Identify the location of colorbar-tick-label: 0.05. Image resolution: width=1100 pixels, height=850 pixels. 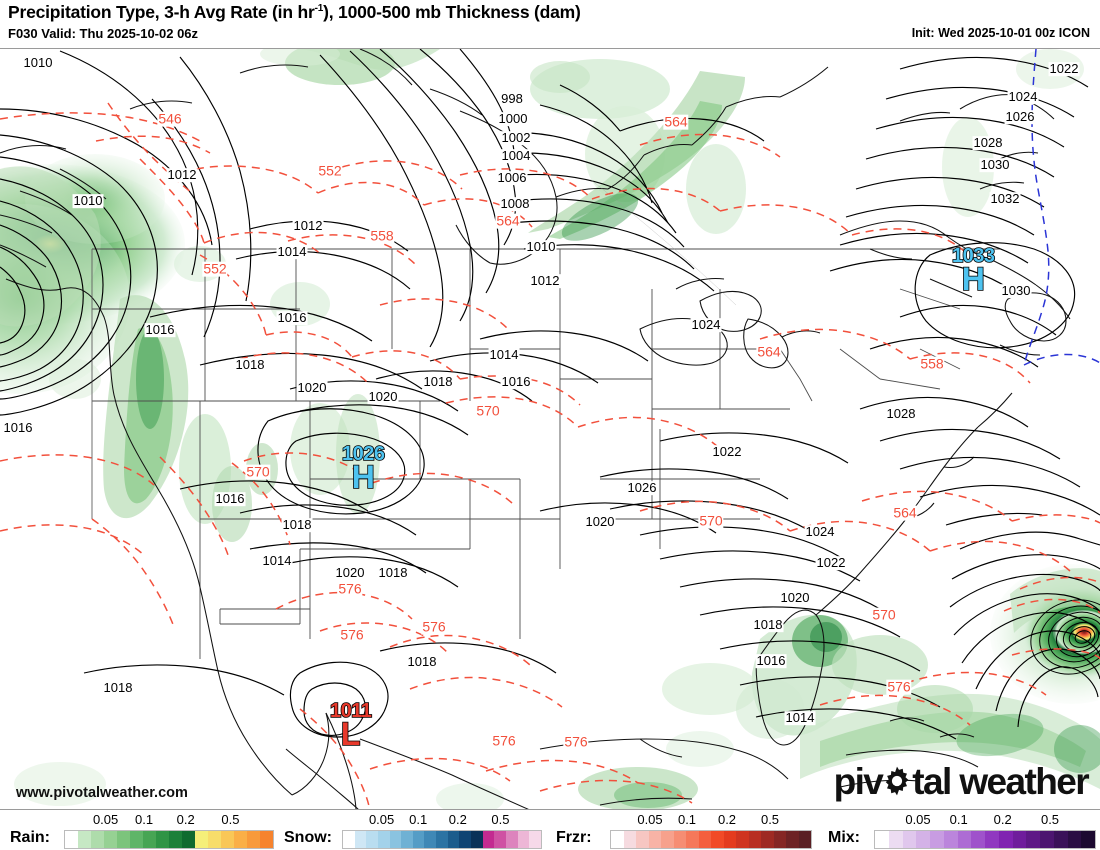
(381, 819).